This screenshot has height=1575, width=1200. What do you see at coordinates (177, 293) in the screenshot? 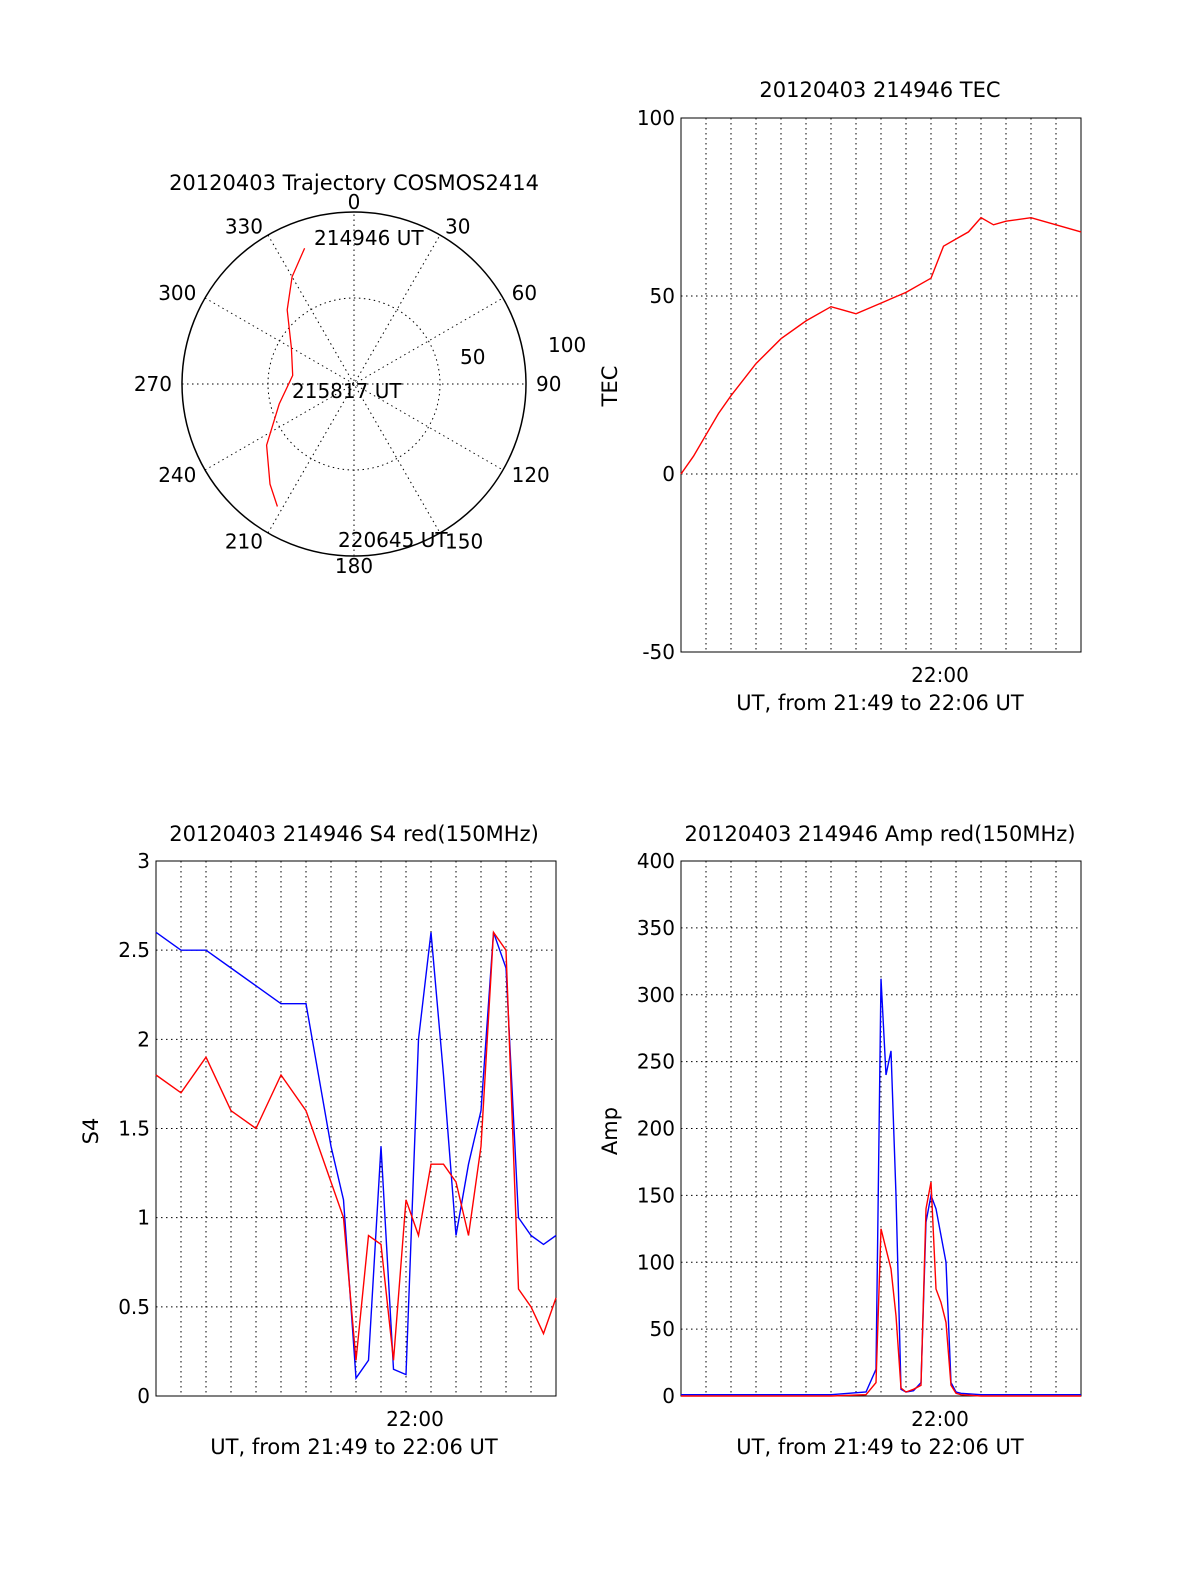
I see `polar-angle-label-300: 300` at bounding box center [177, 293].